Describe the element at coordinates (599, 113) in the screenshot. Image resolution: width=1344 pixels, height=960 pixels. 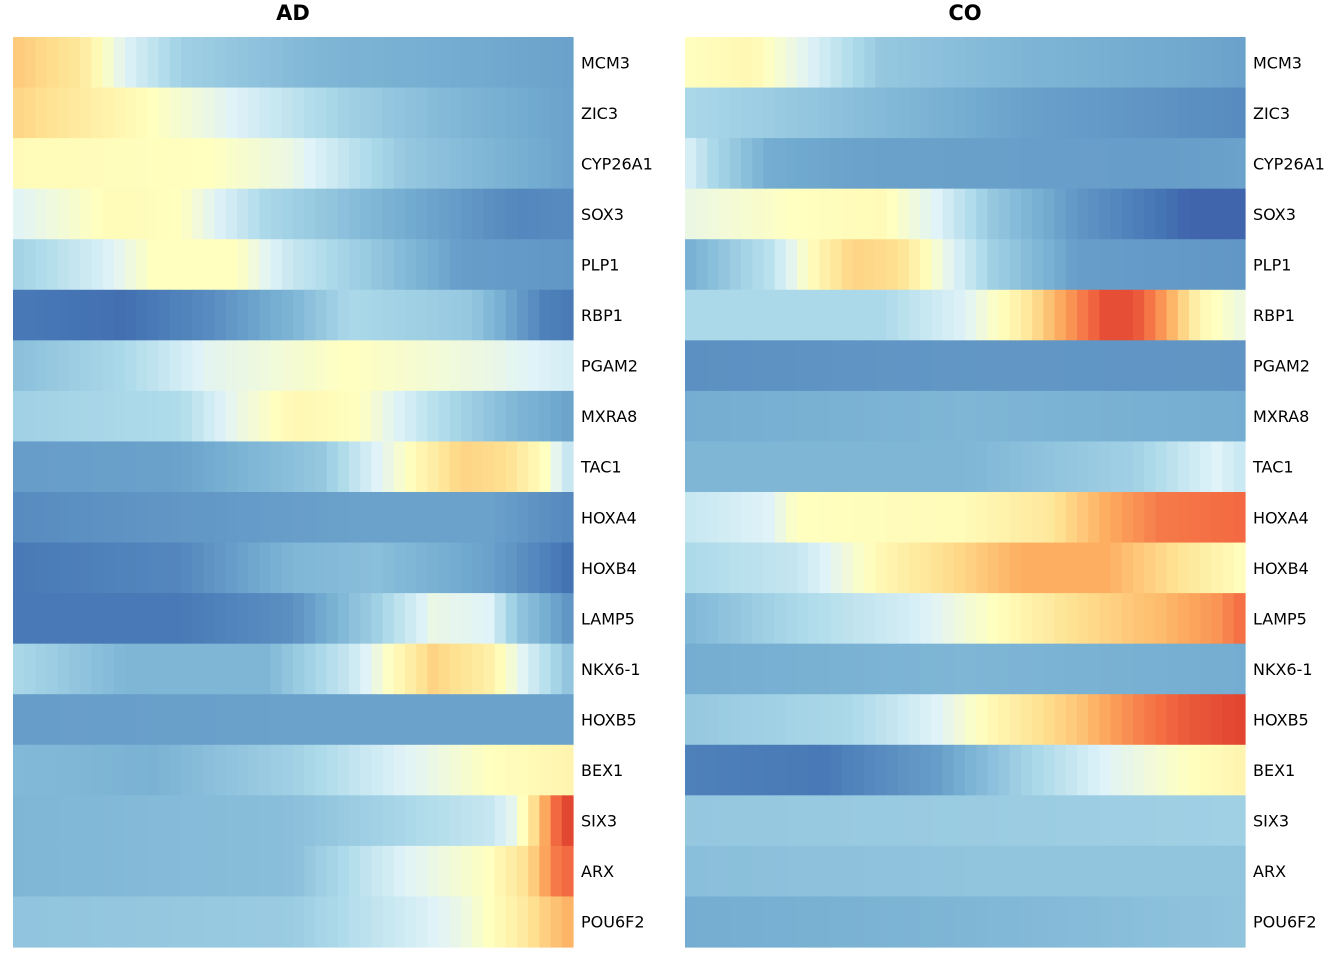
I see `gene-label-ad-zic3: ZIC3` at that location.